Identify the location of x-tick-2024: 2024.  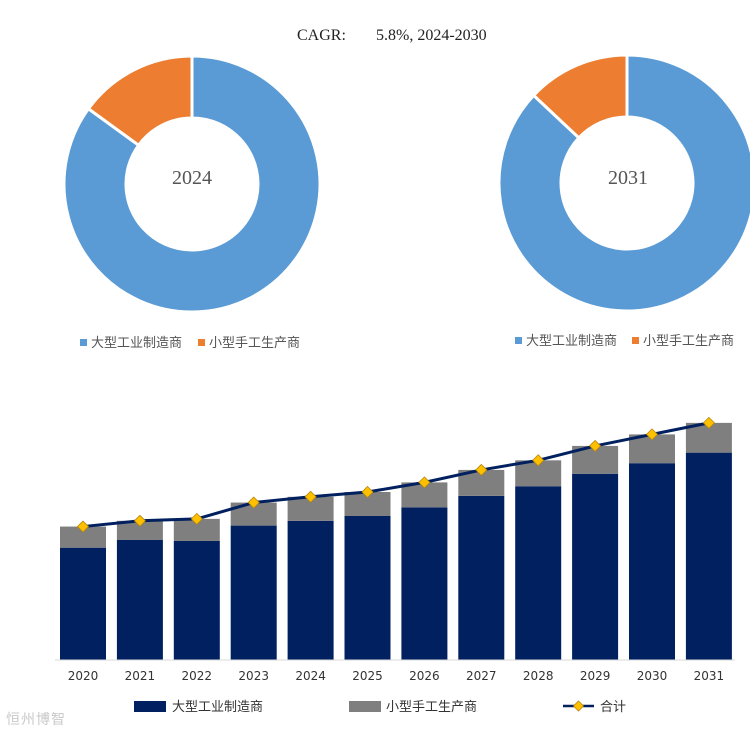
(310, 676).